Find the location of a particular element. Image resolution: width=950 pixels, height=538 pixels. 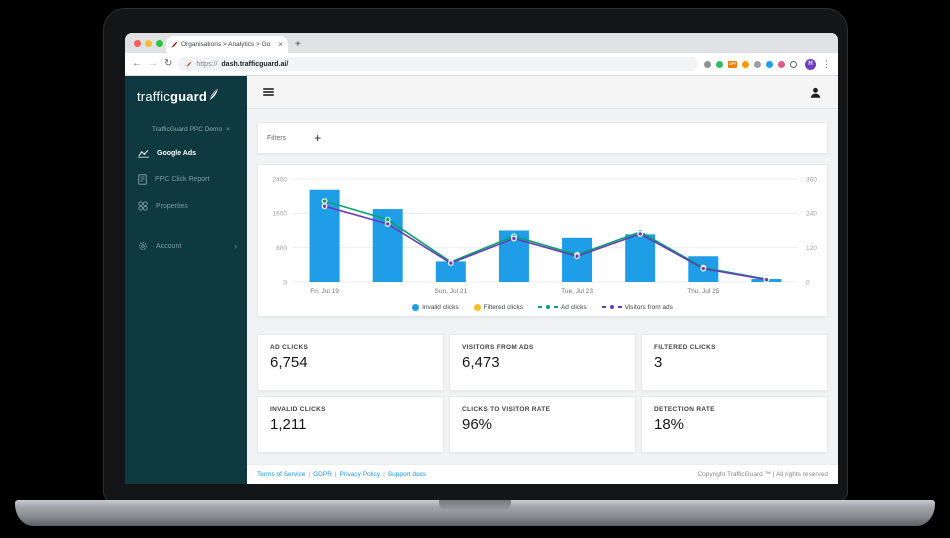

svg-text: 1600 is located at coordinates (280, 214).